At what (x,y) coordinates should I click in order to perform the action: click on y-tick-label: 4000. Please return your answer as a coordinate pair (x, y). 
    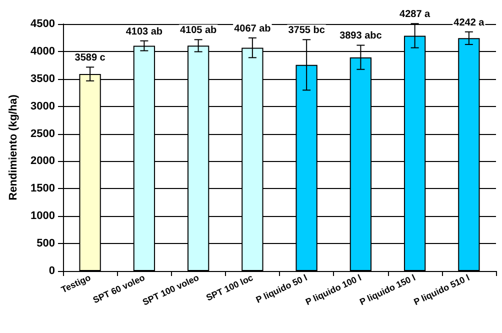
    Looking at the image, I should click on (42, 51).